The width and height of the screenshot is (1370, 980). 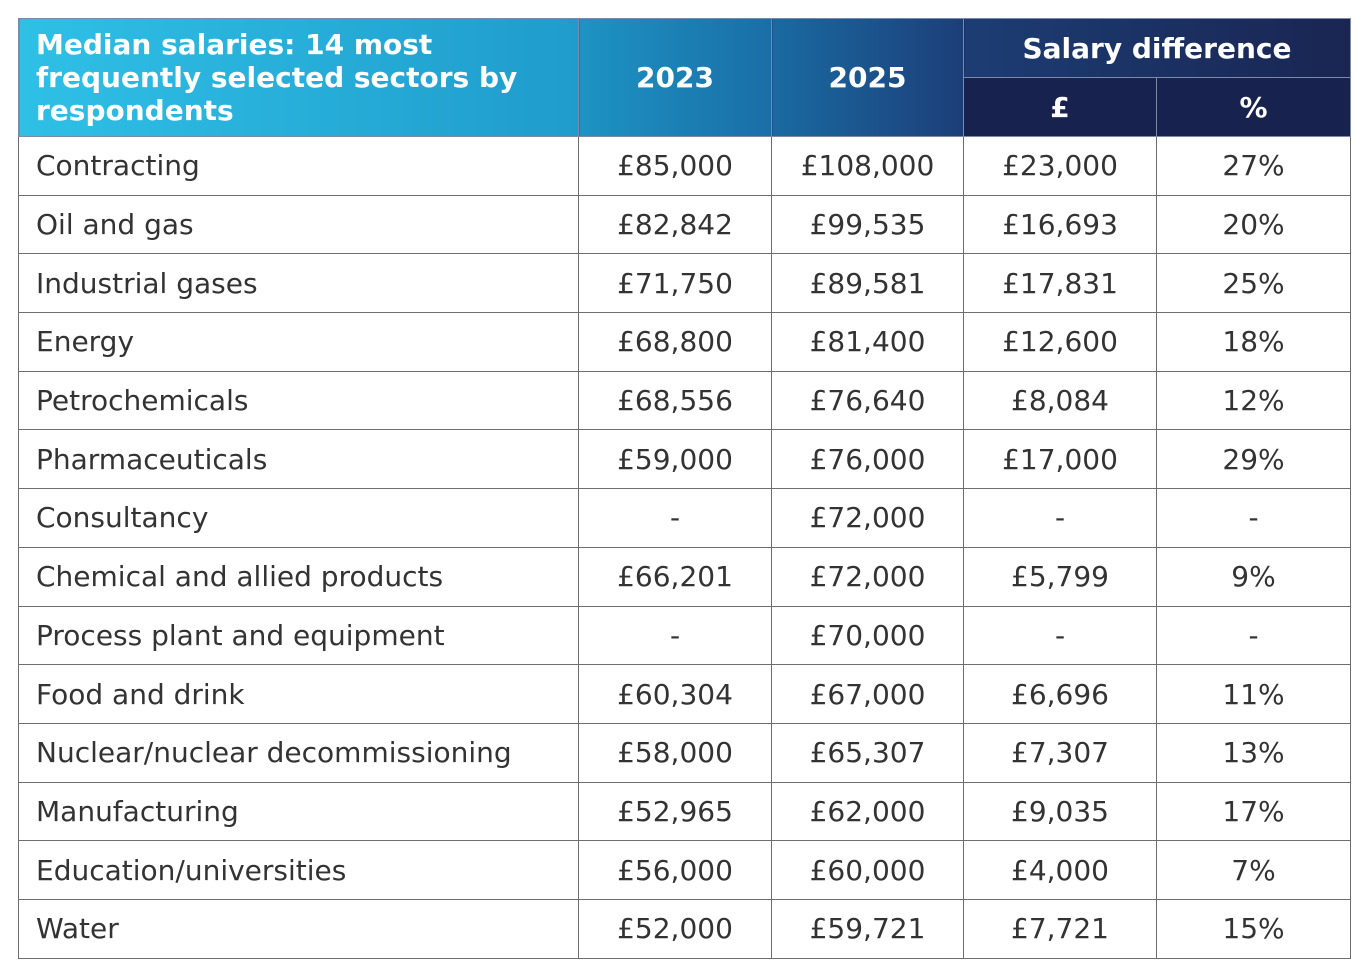 I want to click on table-row: Process plant and equipment - £70,000- -, so click(x=684, y=635).